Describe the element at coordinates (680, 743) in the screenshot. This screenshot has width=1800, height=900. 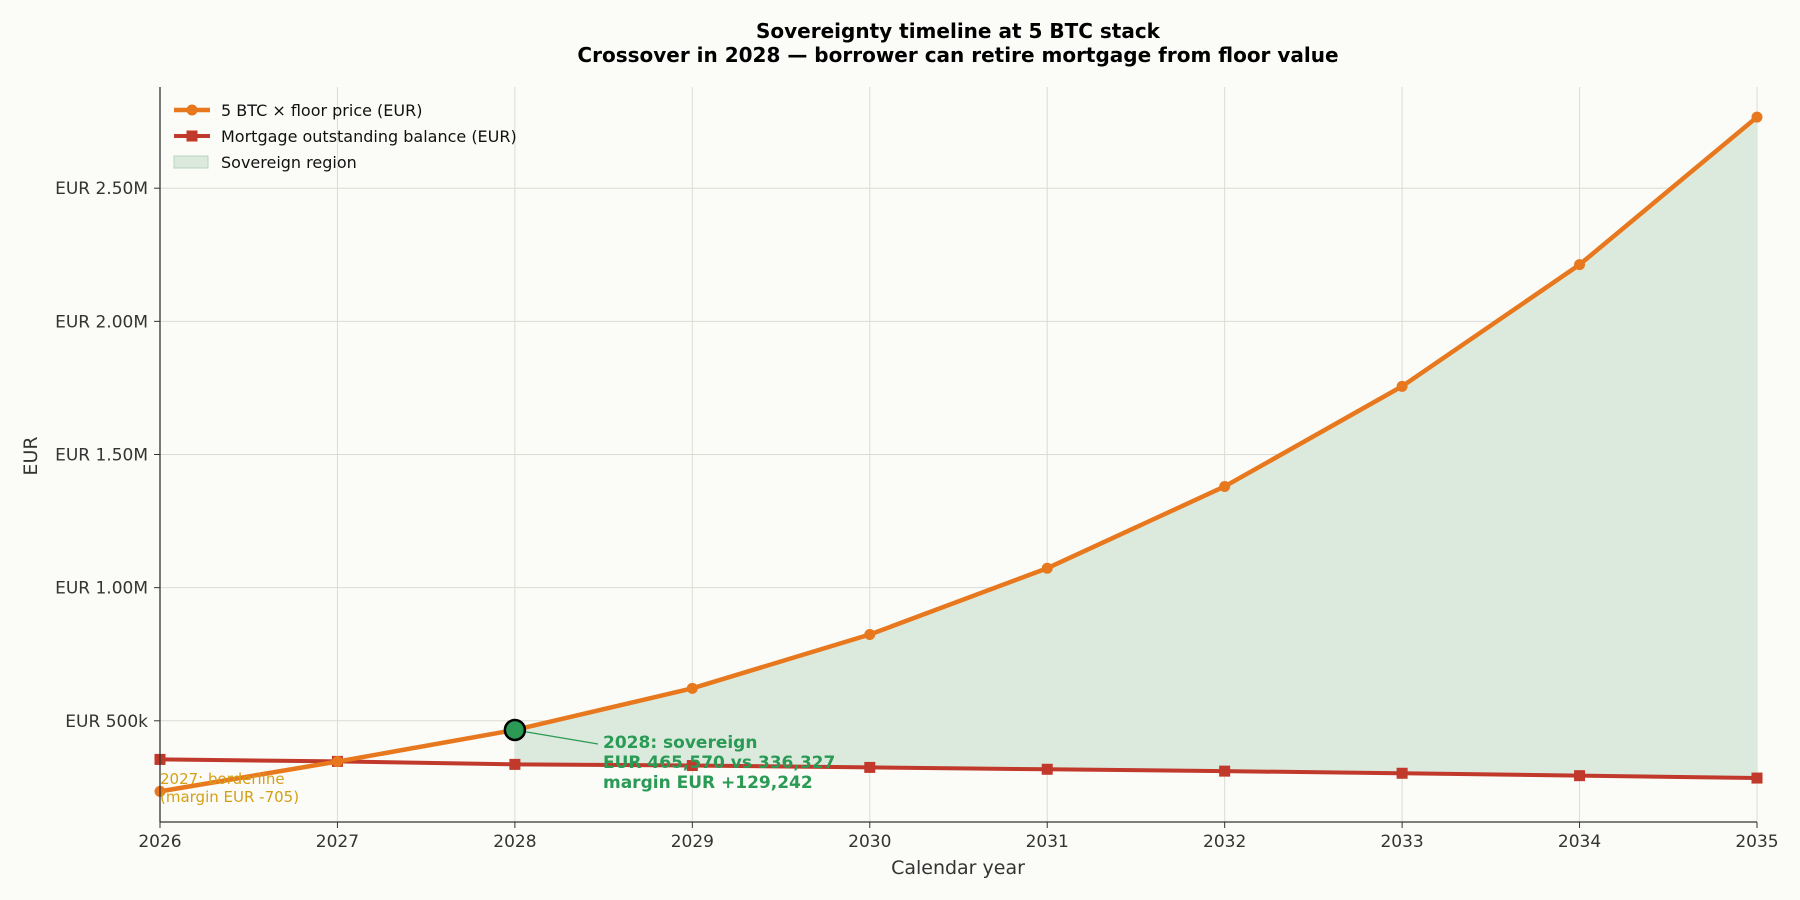
I see `crossover-annotation-line: 2028: sovereign` at that location.